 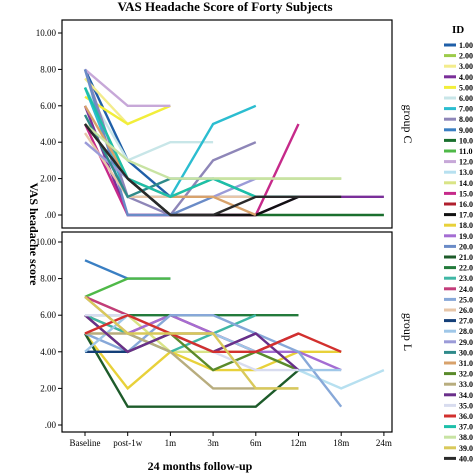 What do you see at coordinates (408, 124) in the screenshot?
I see `facet-label: group C` at bounding box center [408, 124].